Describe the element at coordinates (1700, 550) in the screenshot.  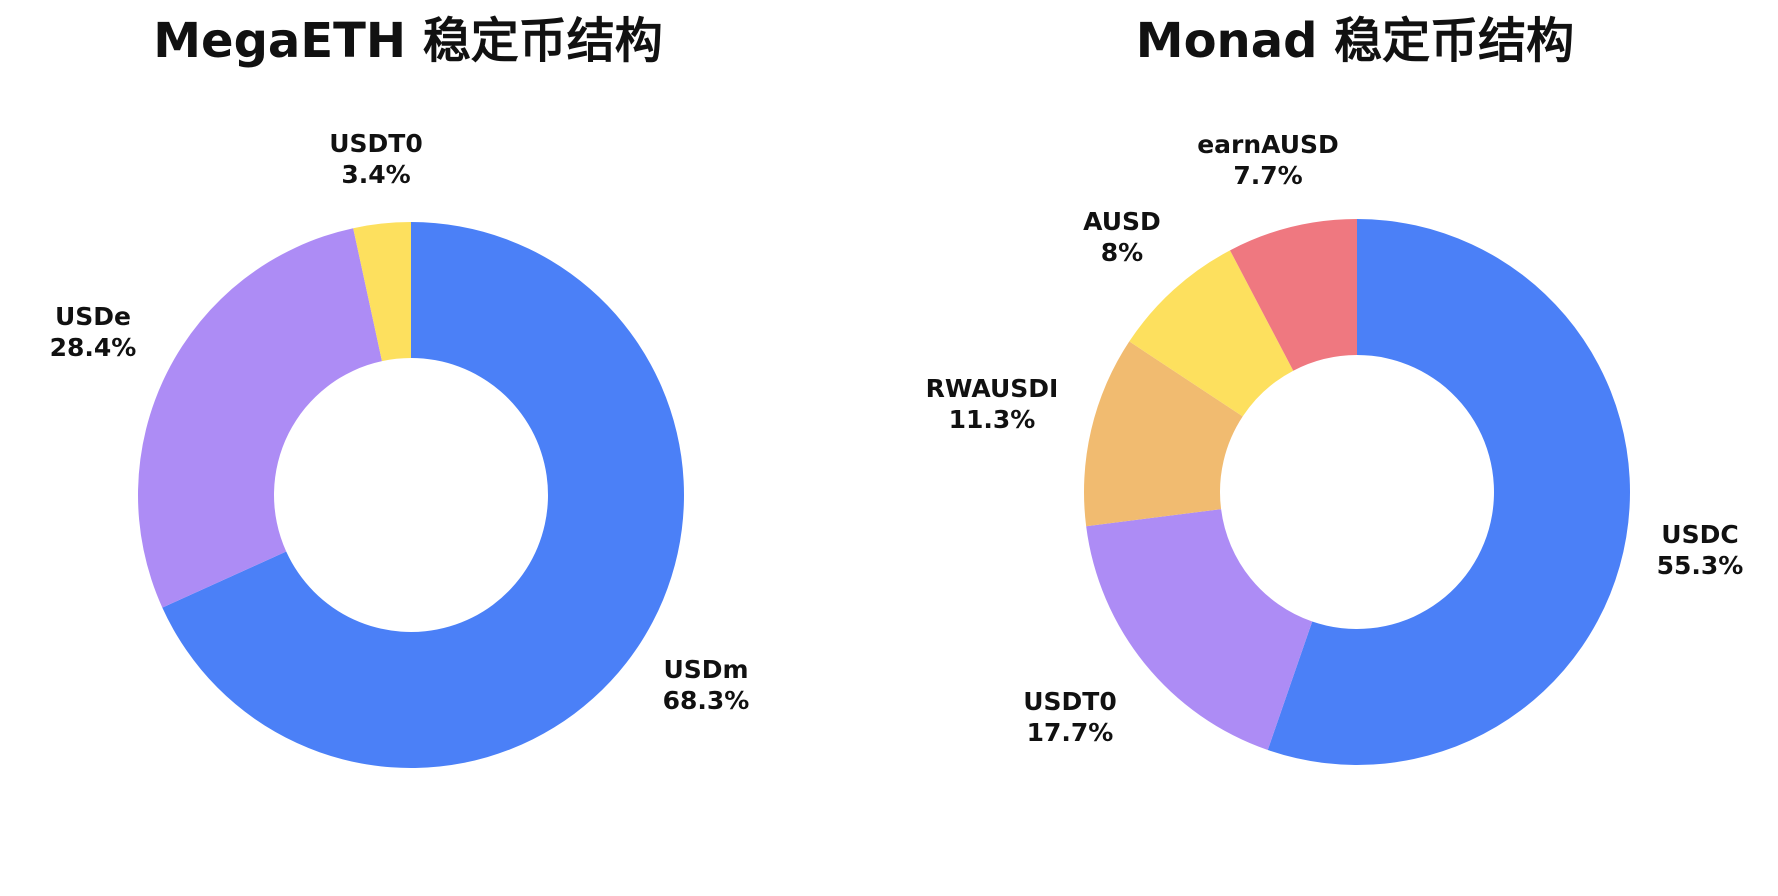
I see `monad-label-usdc: USDC 55.3%` at that location.